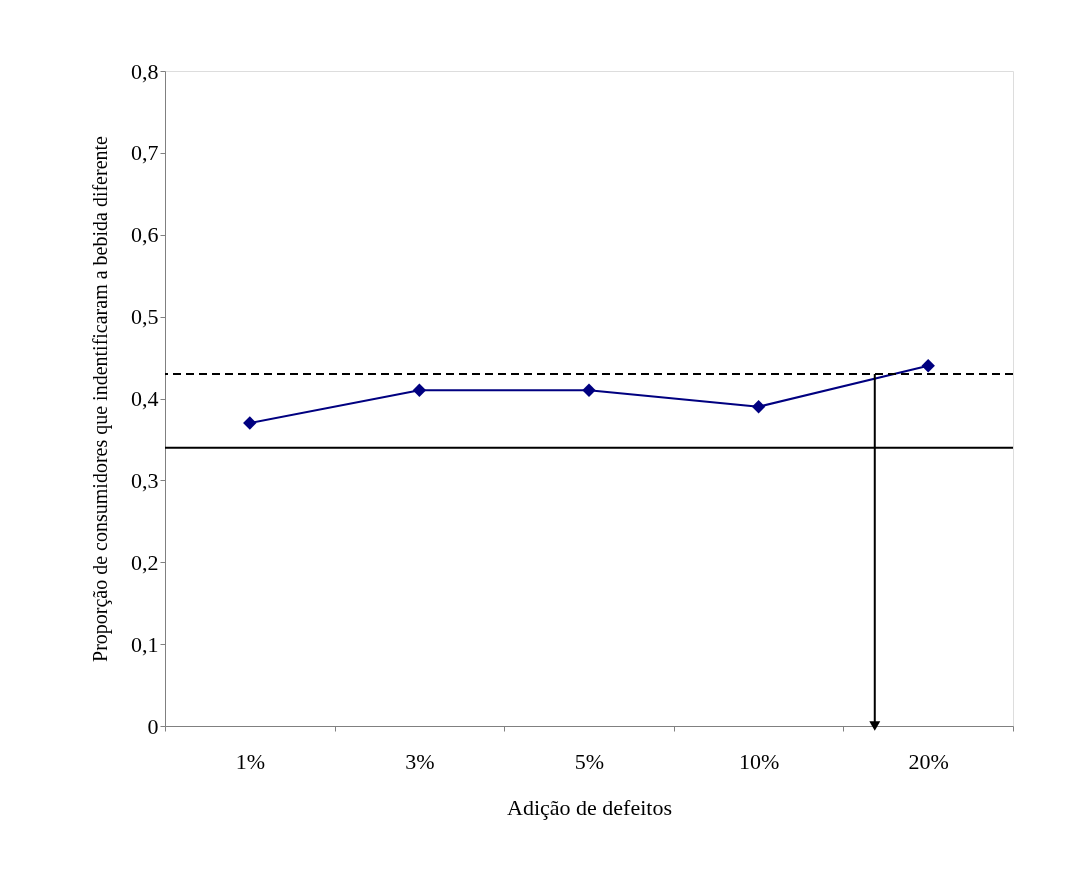  What do you see at coordinates (759, 761) in the screenshot?
I see `x-tick-label: 10%` at bounding box center [759, 761].